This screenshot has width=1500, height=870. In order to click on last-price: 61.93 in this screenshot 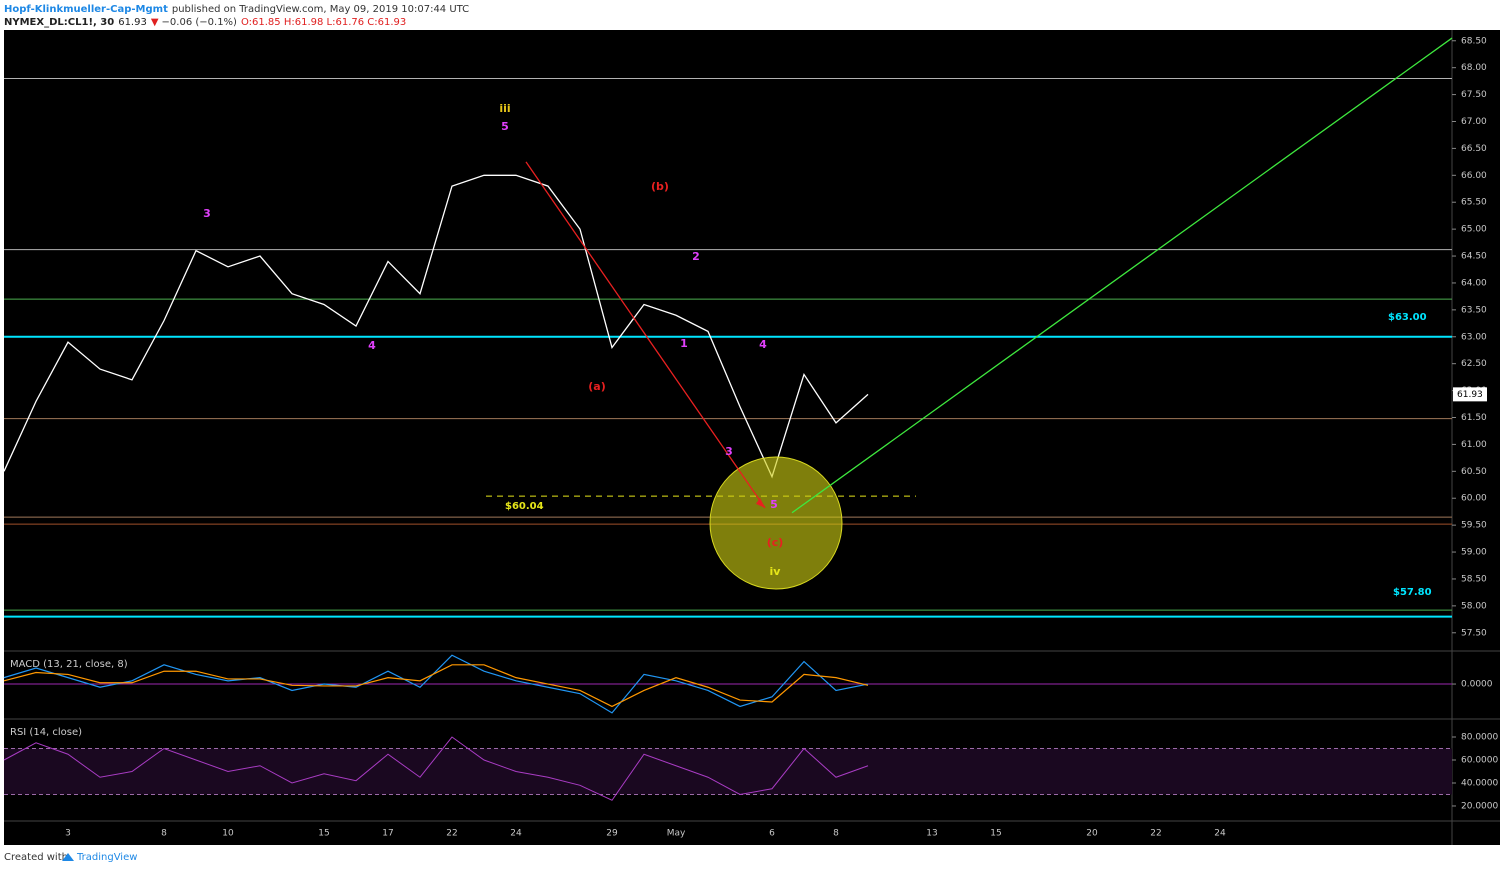, I will do `click(132, 22)`.